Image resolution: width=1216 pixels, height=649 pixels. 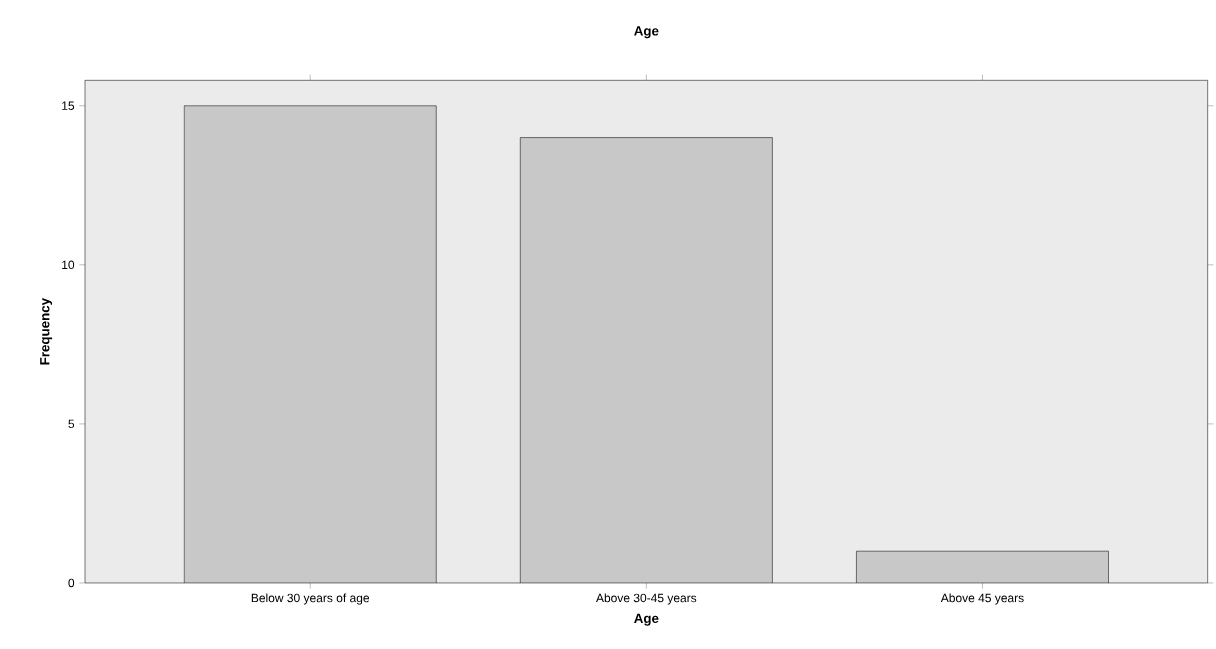 I want to click on x-axis-title: Age, so click(x=646, y=619).